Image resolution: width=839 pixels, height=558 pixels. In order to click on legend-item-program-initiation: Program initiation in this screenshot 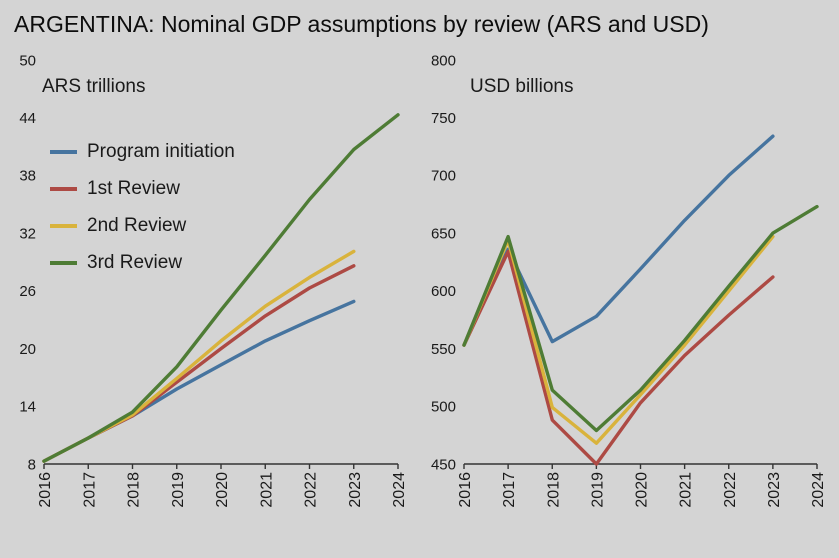, I will do `click(142, 152)`.